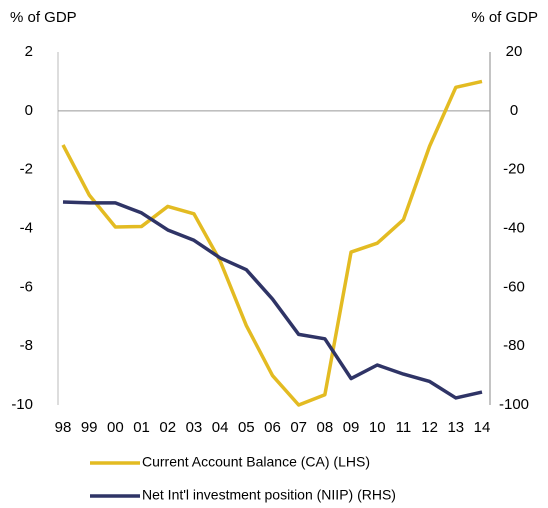 The image size is (548, 508). What do you see at coordinates (29, 110) in the screenshot?
I see `y-tick-label: 0` at bounding box center [29, 110].